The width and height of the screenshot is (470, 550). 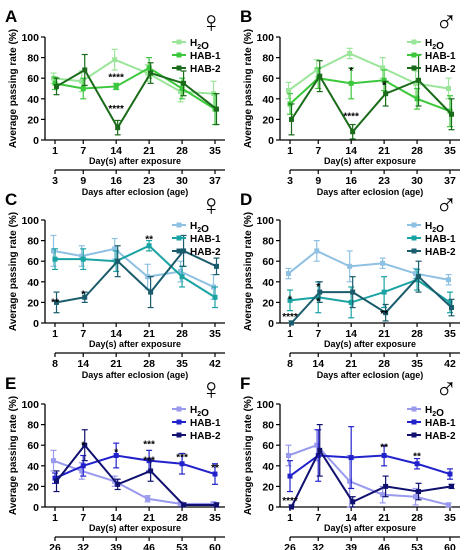 I want to click on age-tick-label: 26, so click(x=290, y=546).